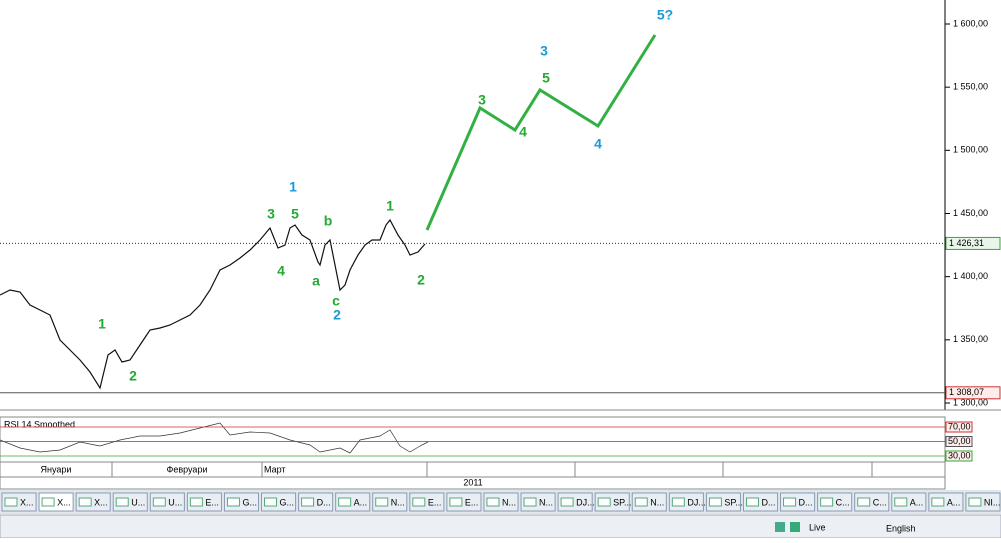 Image resolution: width=1001 pixels, height=543 pixels. What do you see at coordinates (665, 15) in the screenshot?
I see `wave-label: 5?` at bounding box center [665, 15].